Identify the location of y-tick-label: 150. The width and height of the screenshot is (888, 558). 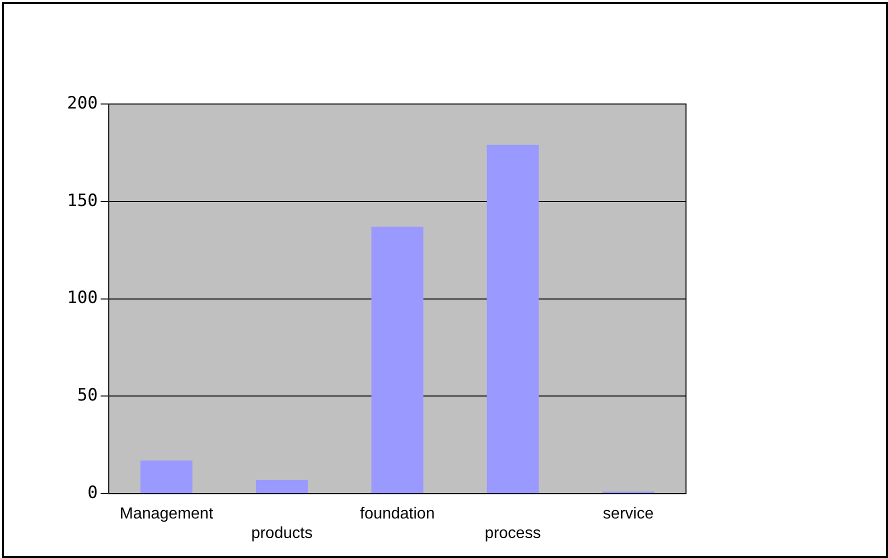
(82, 200).